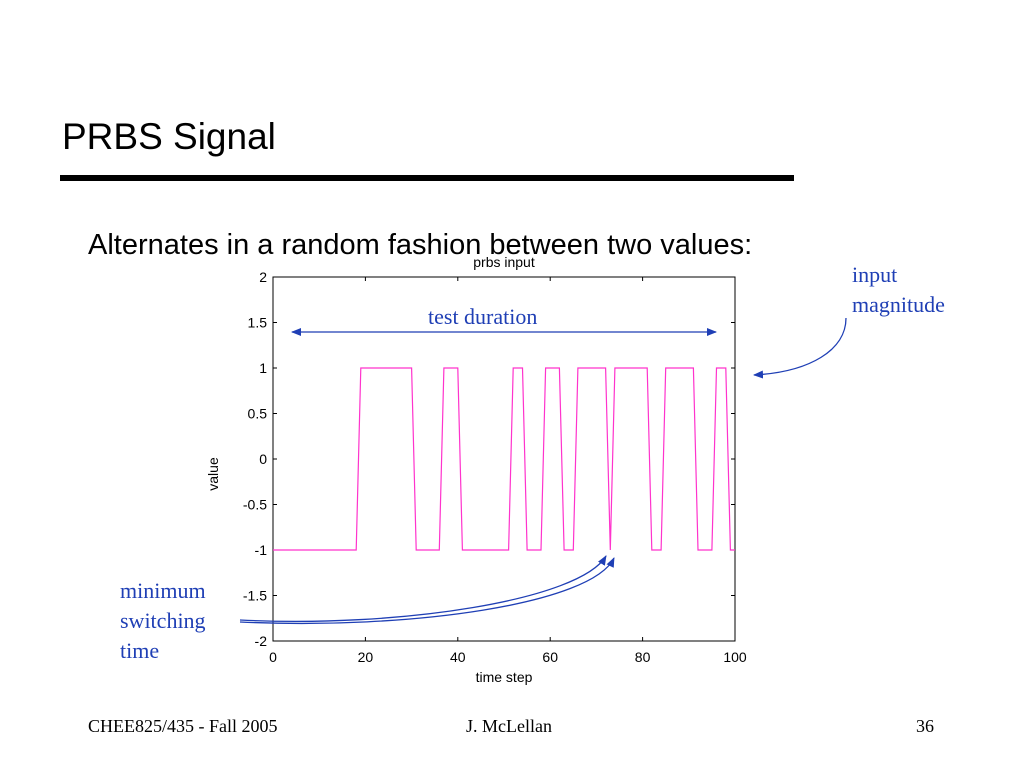 The height and width of the screenshot is (768, 1024). I want to click on footer-page-number: 36, so click(925, 726).